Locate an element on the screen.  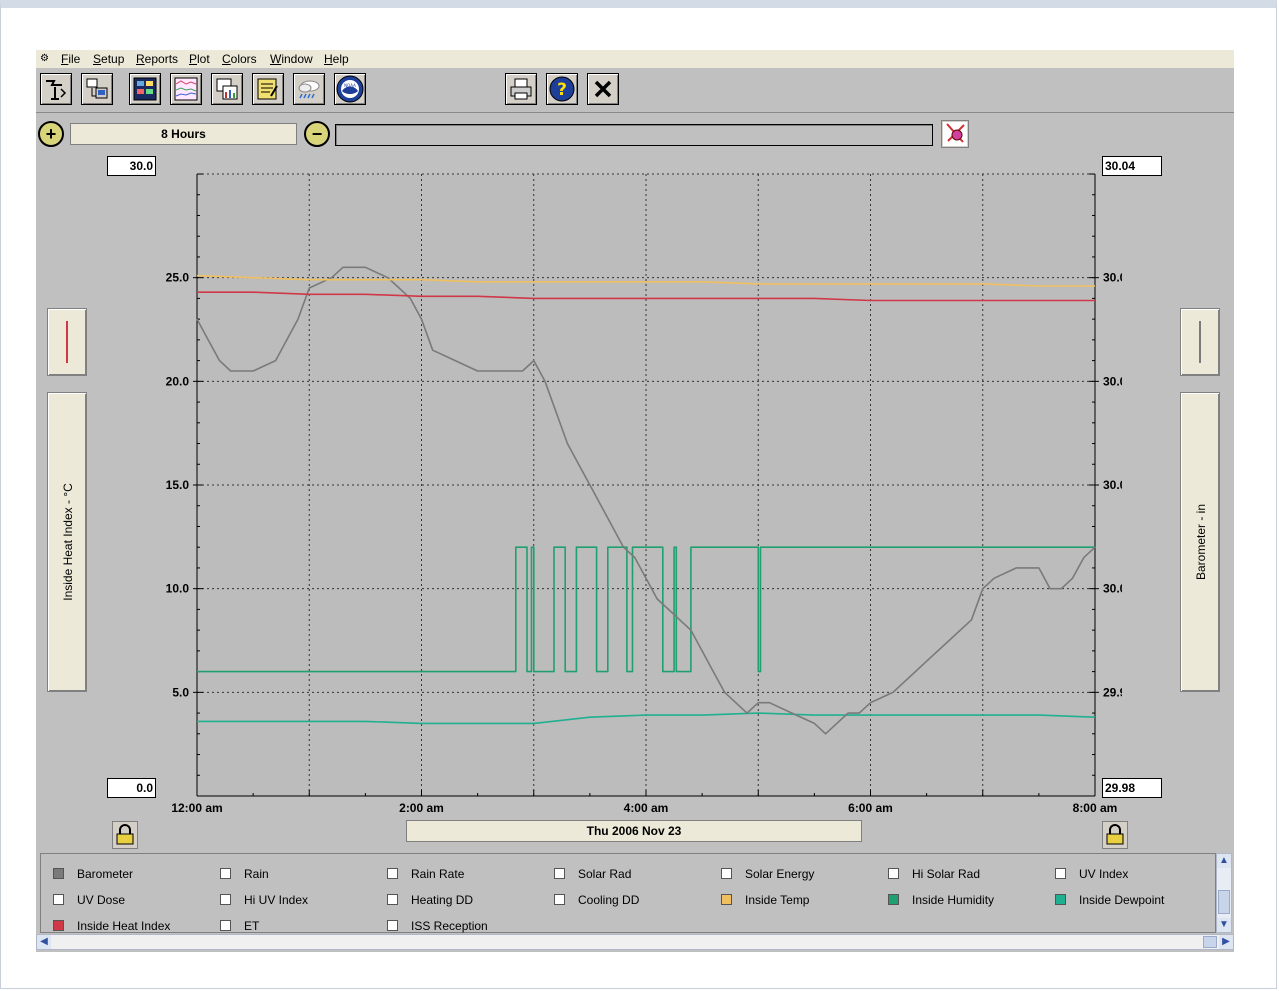
left-axis-tick-label: 10.0 is located at coordinates (178, 589).